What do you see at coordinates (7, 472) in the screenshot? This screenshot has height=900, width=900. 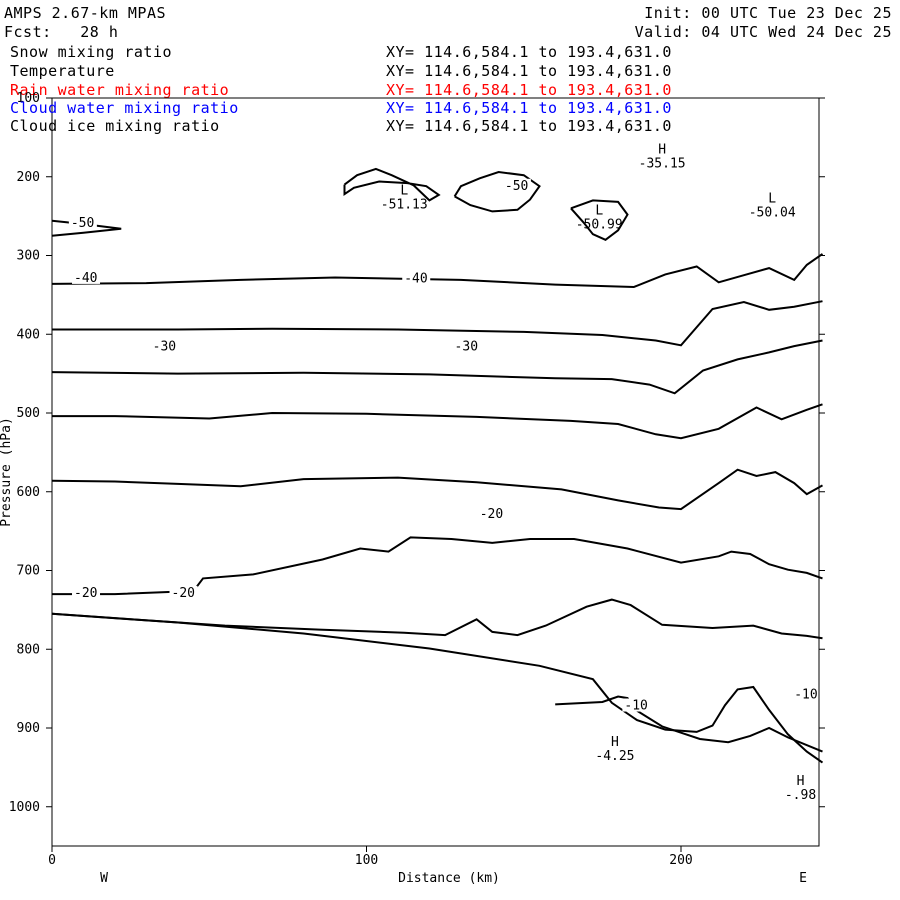 I see `y-axis-label: Pressure (hPa)` at bounding box center [7, 472].